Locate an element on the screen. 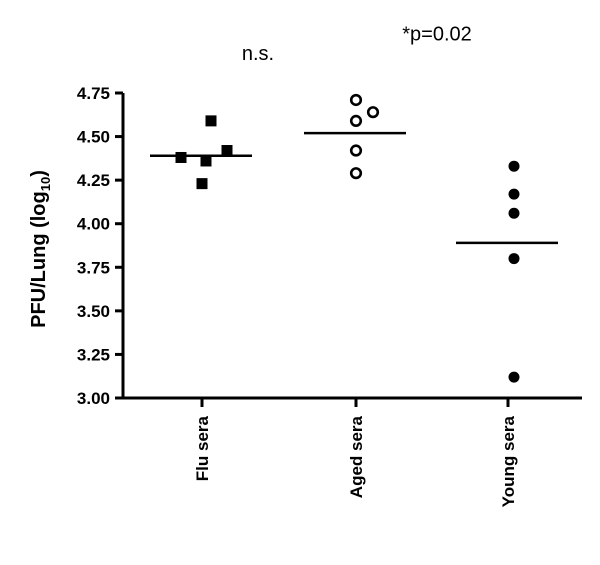 The image size is (600, 565). y-tick-label: 4.00 is located at coordinates (93, 224).